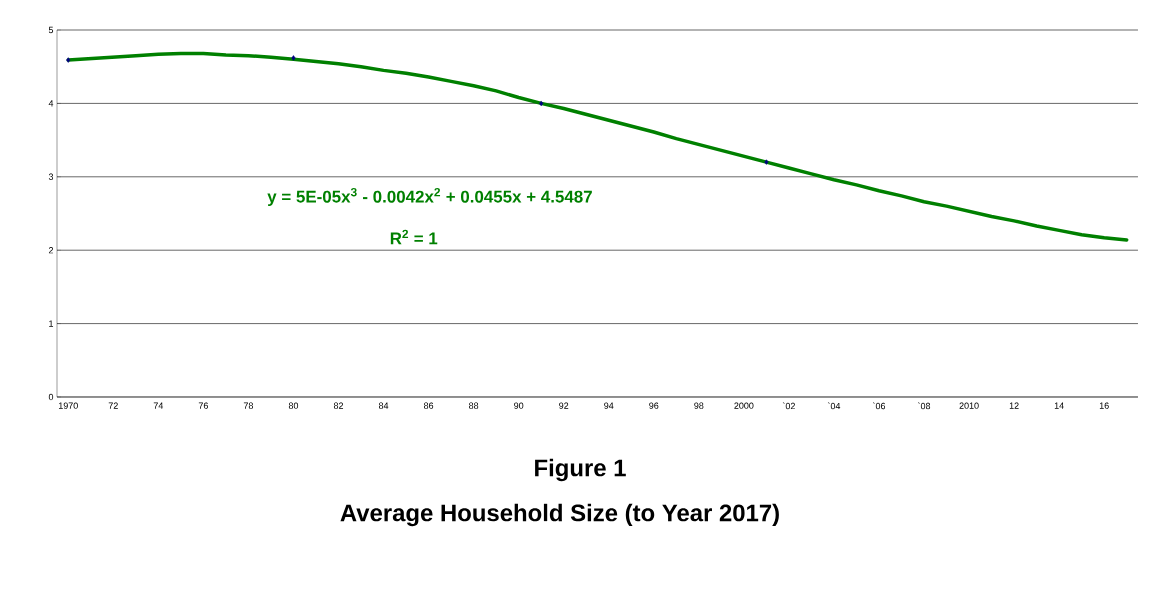 Image resolution: width=1159 pixels, height=594 pixels. Describe the element at coordinates (429, 197) in the screenshot. I see `annotation: y = 5E-05x$^{3}$ - 0.0042x$^{2}$ + 0.0455x + 4.5487` at that location.